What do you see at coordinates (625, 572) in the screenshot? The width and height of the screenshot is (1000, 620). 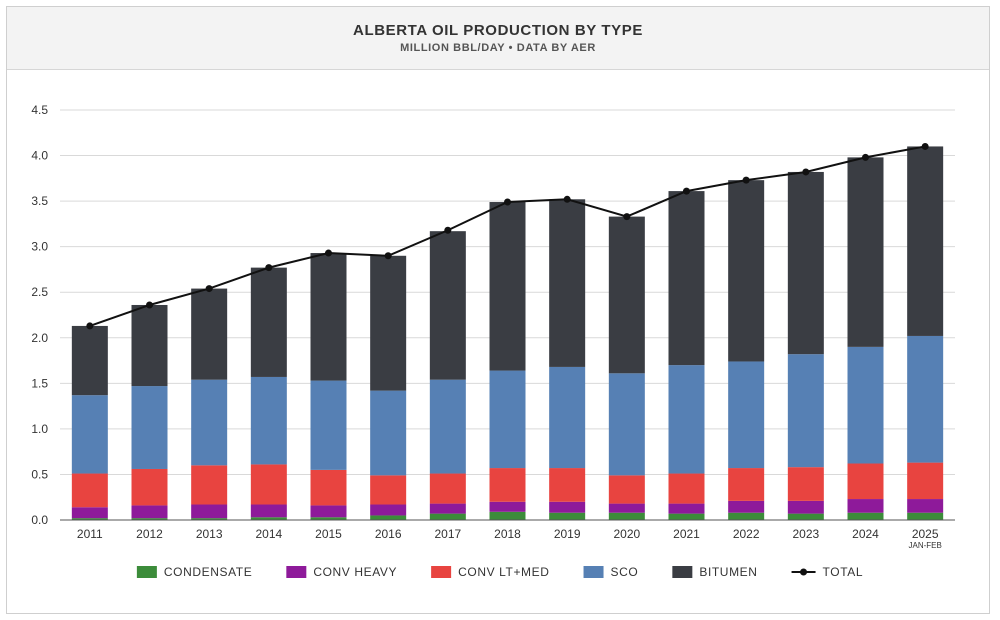 I see `legend-label: SCO` at bounding box center [625, 572].